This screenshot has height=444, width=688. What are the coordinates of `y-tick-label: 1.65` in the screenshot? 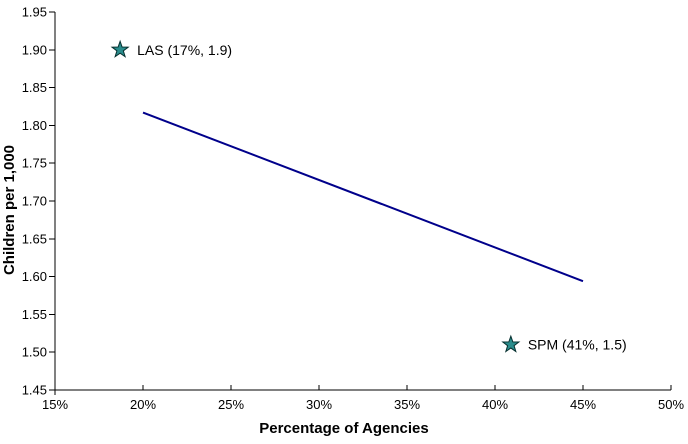 It's located at (34, 238).